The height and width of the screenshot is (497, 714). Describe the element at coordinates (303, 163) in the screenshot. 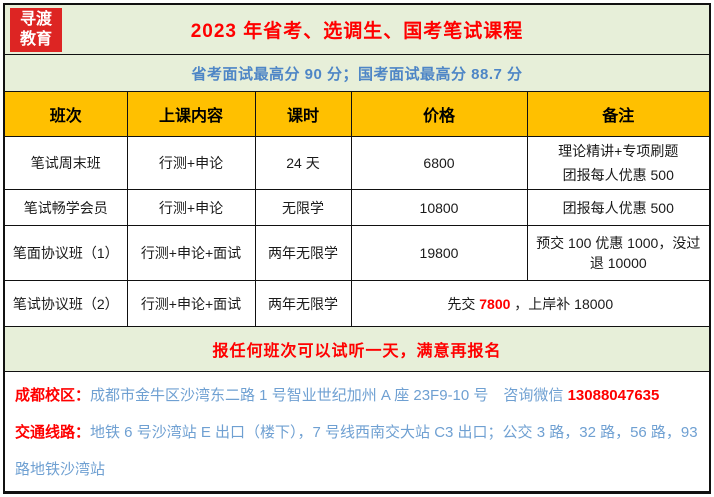

I see `cell-hours: 24 天` at that location.